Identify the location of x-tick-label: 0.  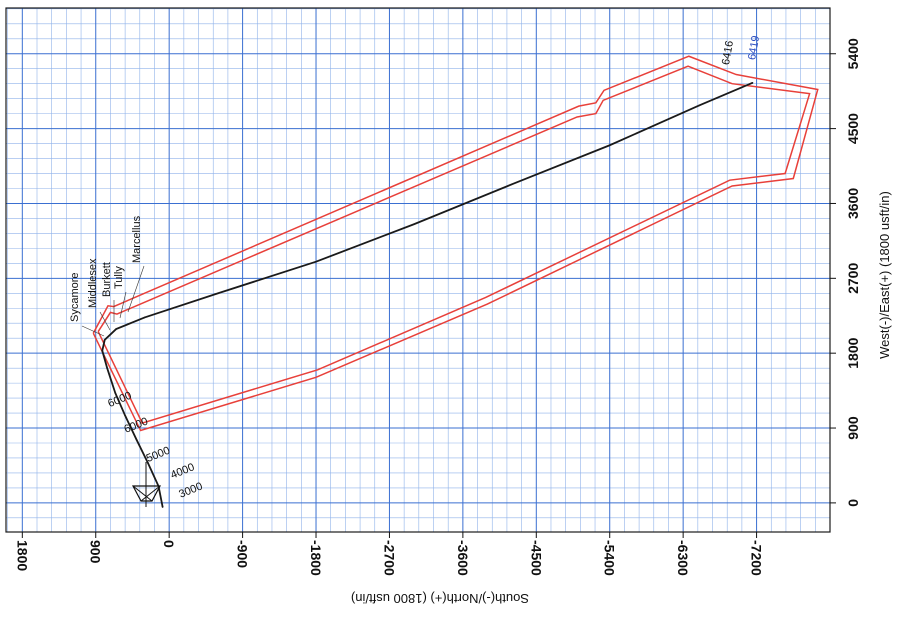
(169, 544).